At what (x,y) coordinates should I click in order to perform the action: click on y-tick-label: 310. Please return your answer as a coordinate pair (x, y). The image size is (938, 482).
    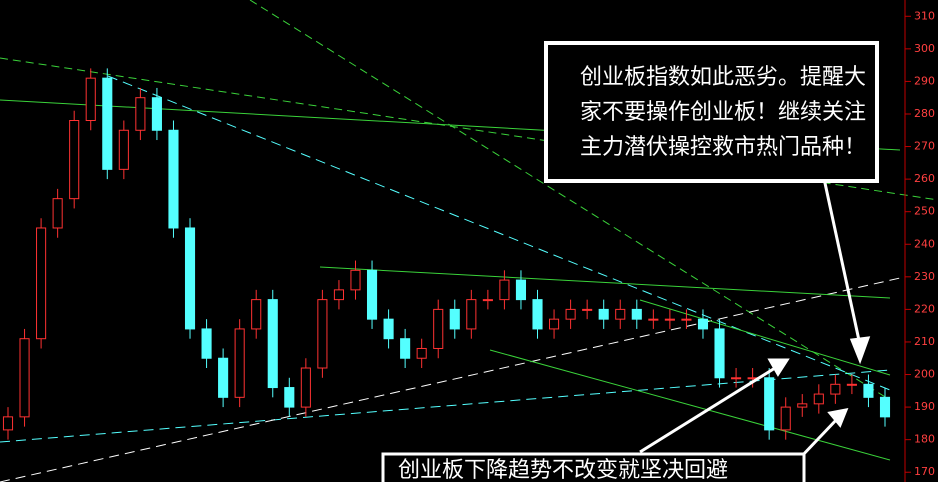
    Looking at the image, I should click on (924, 15).